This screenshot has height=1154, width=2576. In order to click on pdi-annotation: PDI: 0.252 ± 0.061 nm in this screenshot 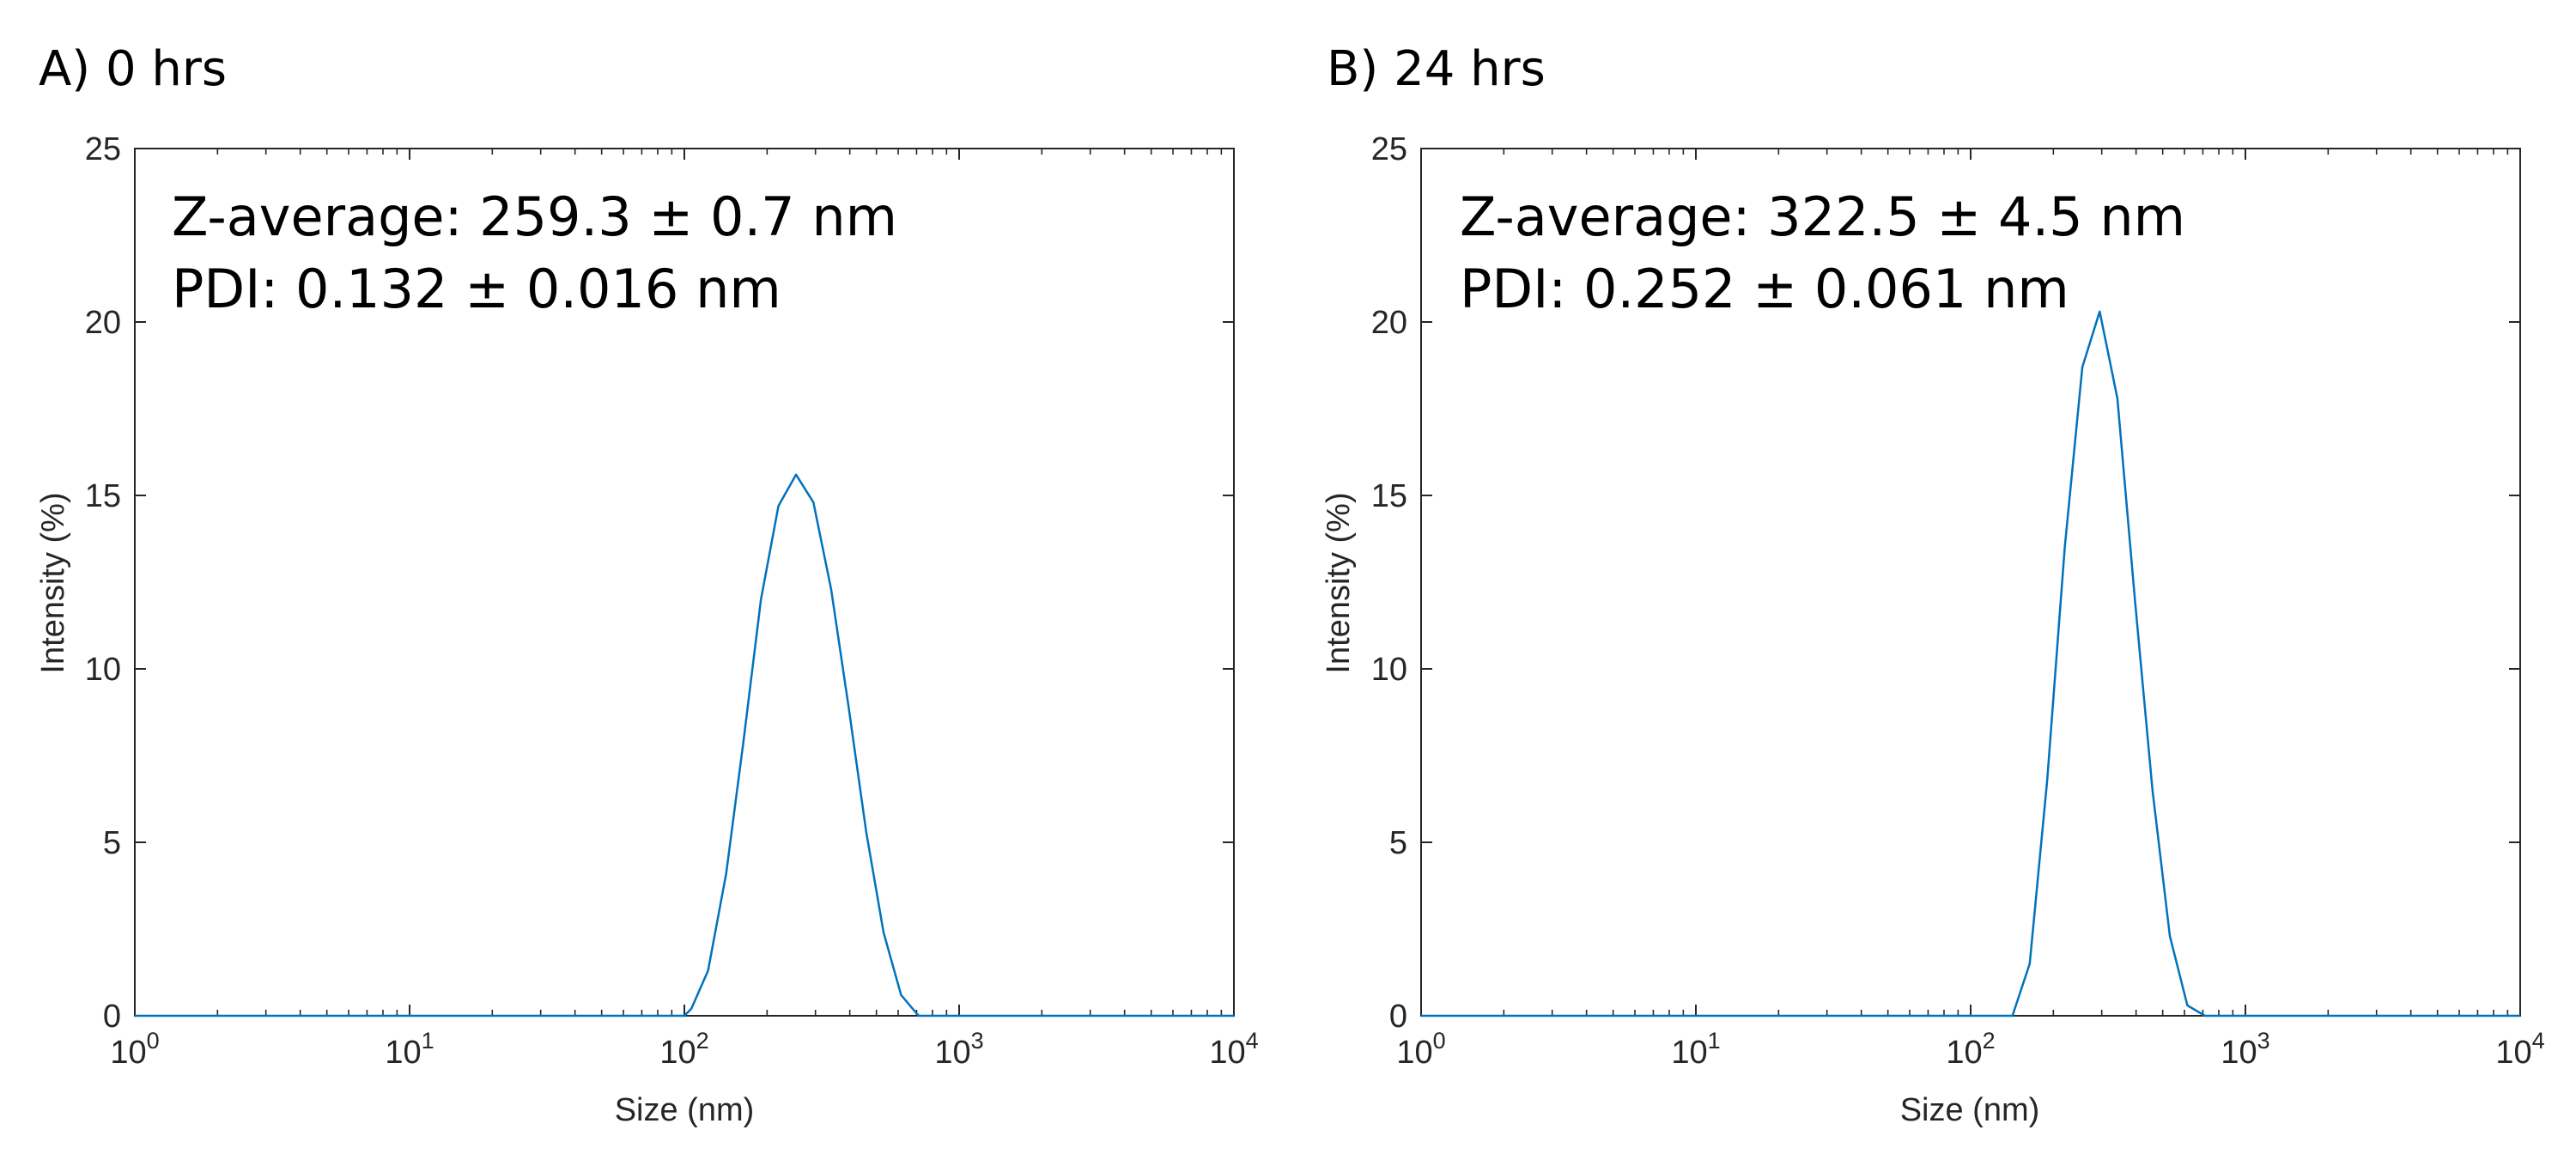, I will do `click(1764, 289)`.